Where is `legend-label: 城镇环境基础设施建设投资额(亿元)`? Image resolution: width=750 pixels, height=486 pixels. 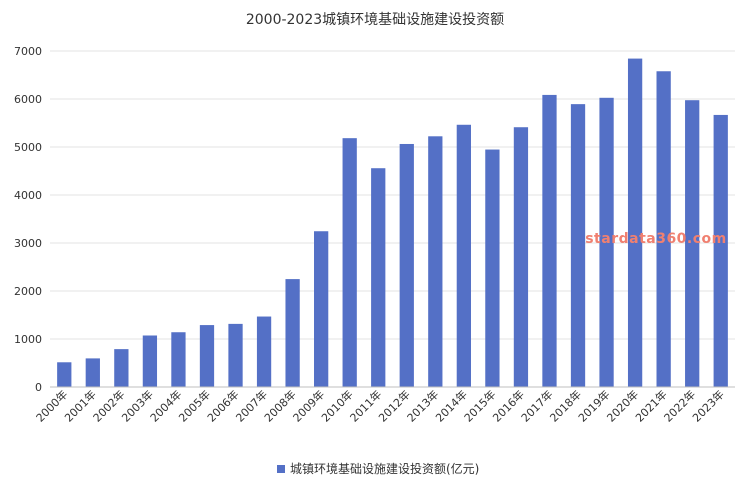 legend-label: 城镇环境基础设施建设投资额(亿元) is located at coordinates (384, 468).